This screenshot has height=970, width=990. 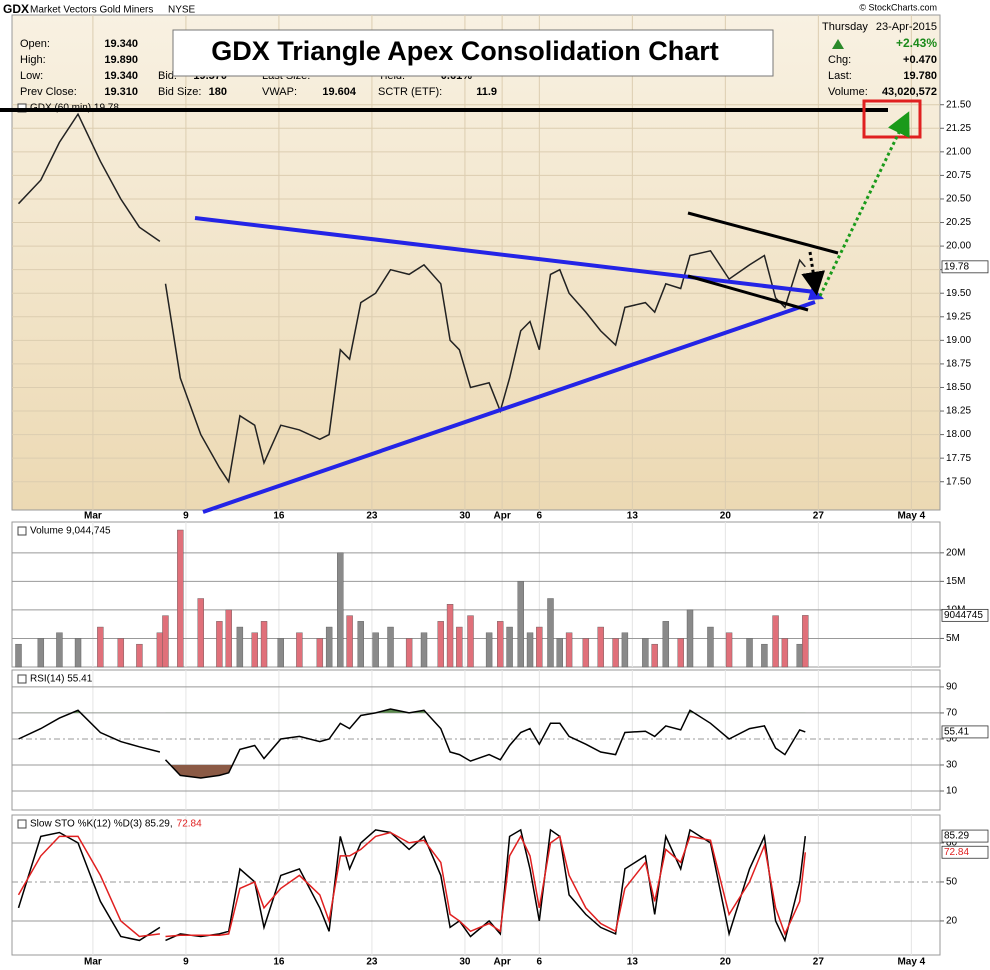 I want to click on title-background, so click(x=473, y=53).